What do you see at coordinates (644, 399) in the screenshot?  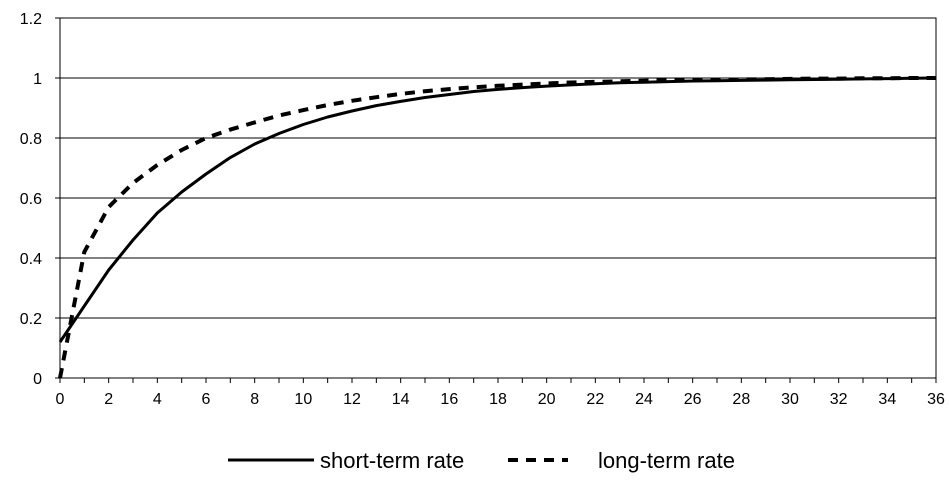 I see `x-tick-label: 24` at bounding box center [644, 399].